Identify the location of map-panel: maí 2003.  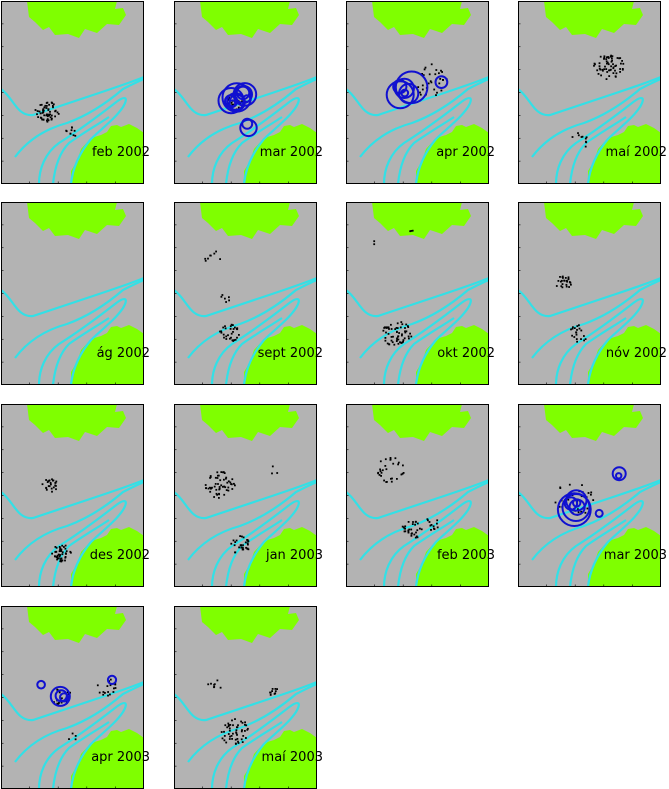
(248, 697).